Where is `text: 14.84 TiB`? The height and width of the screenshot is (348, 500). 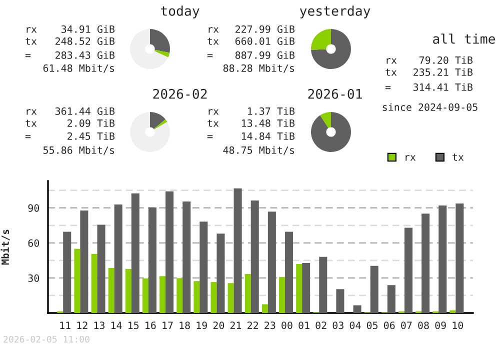
text: 14.84 TiB is located at coordinates (268, 136).